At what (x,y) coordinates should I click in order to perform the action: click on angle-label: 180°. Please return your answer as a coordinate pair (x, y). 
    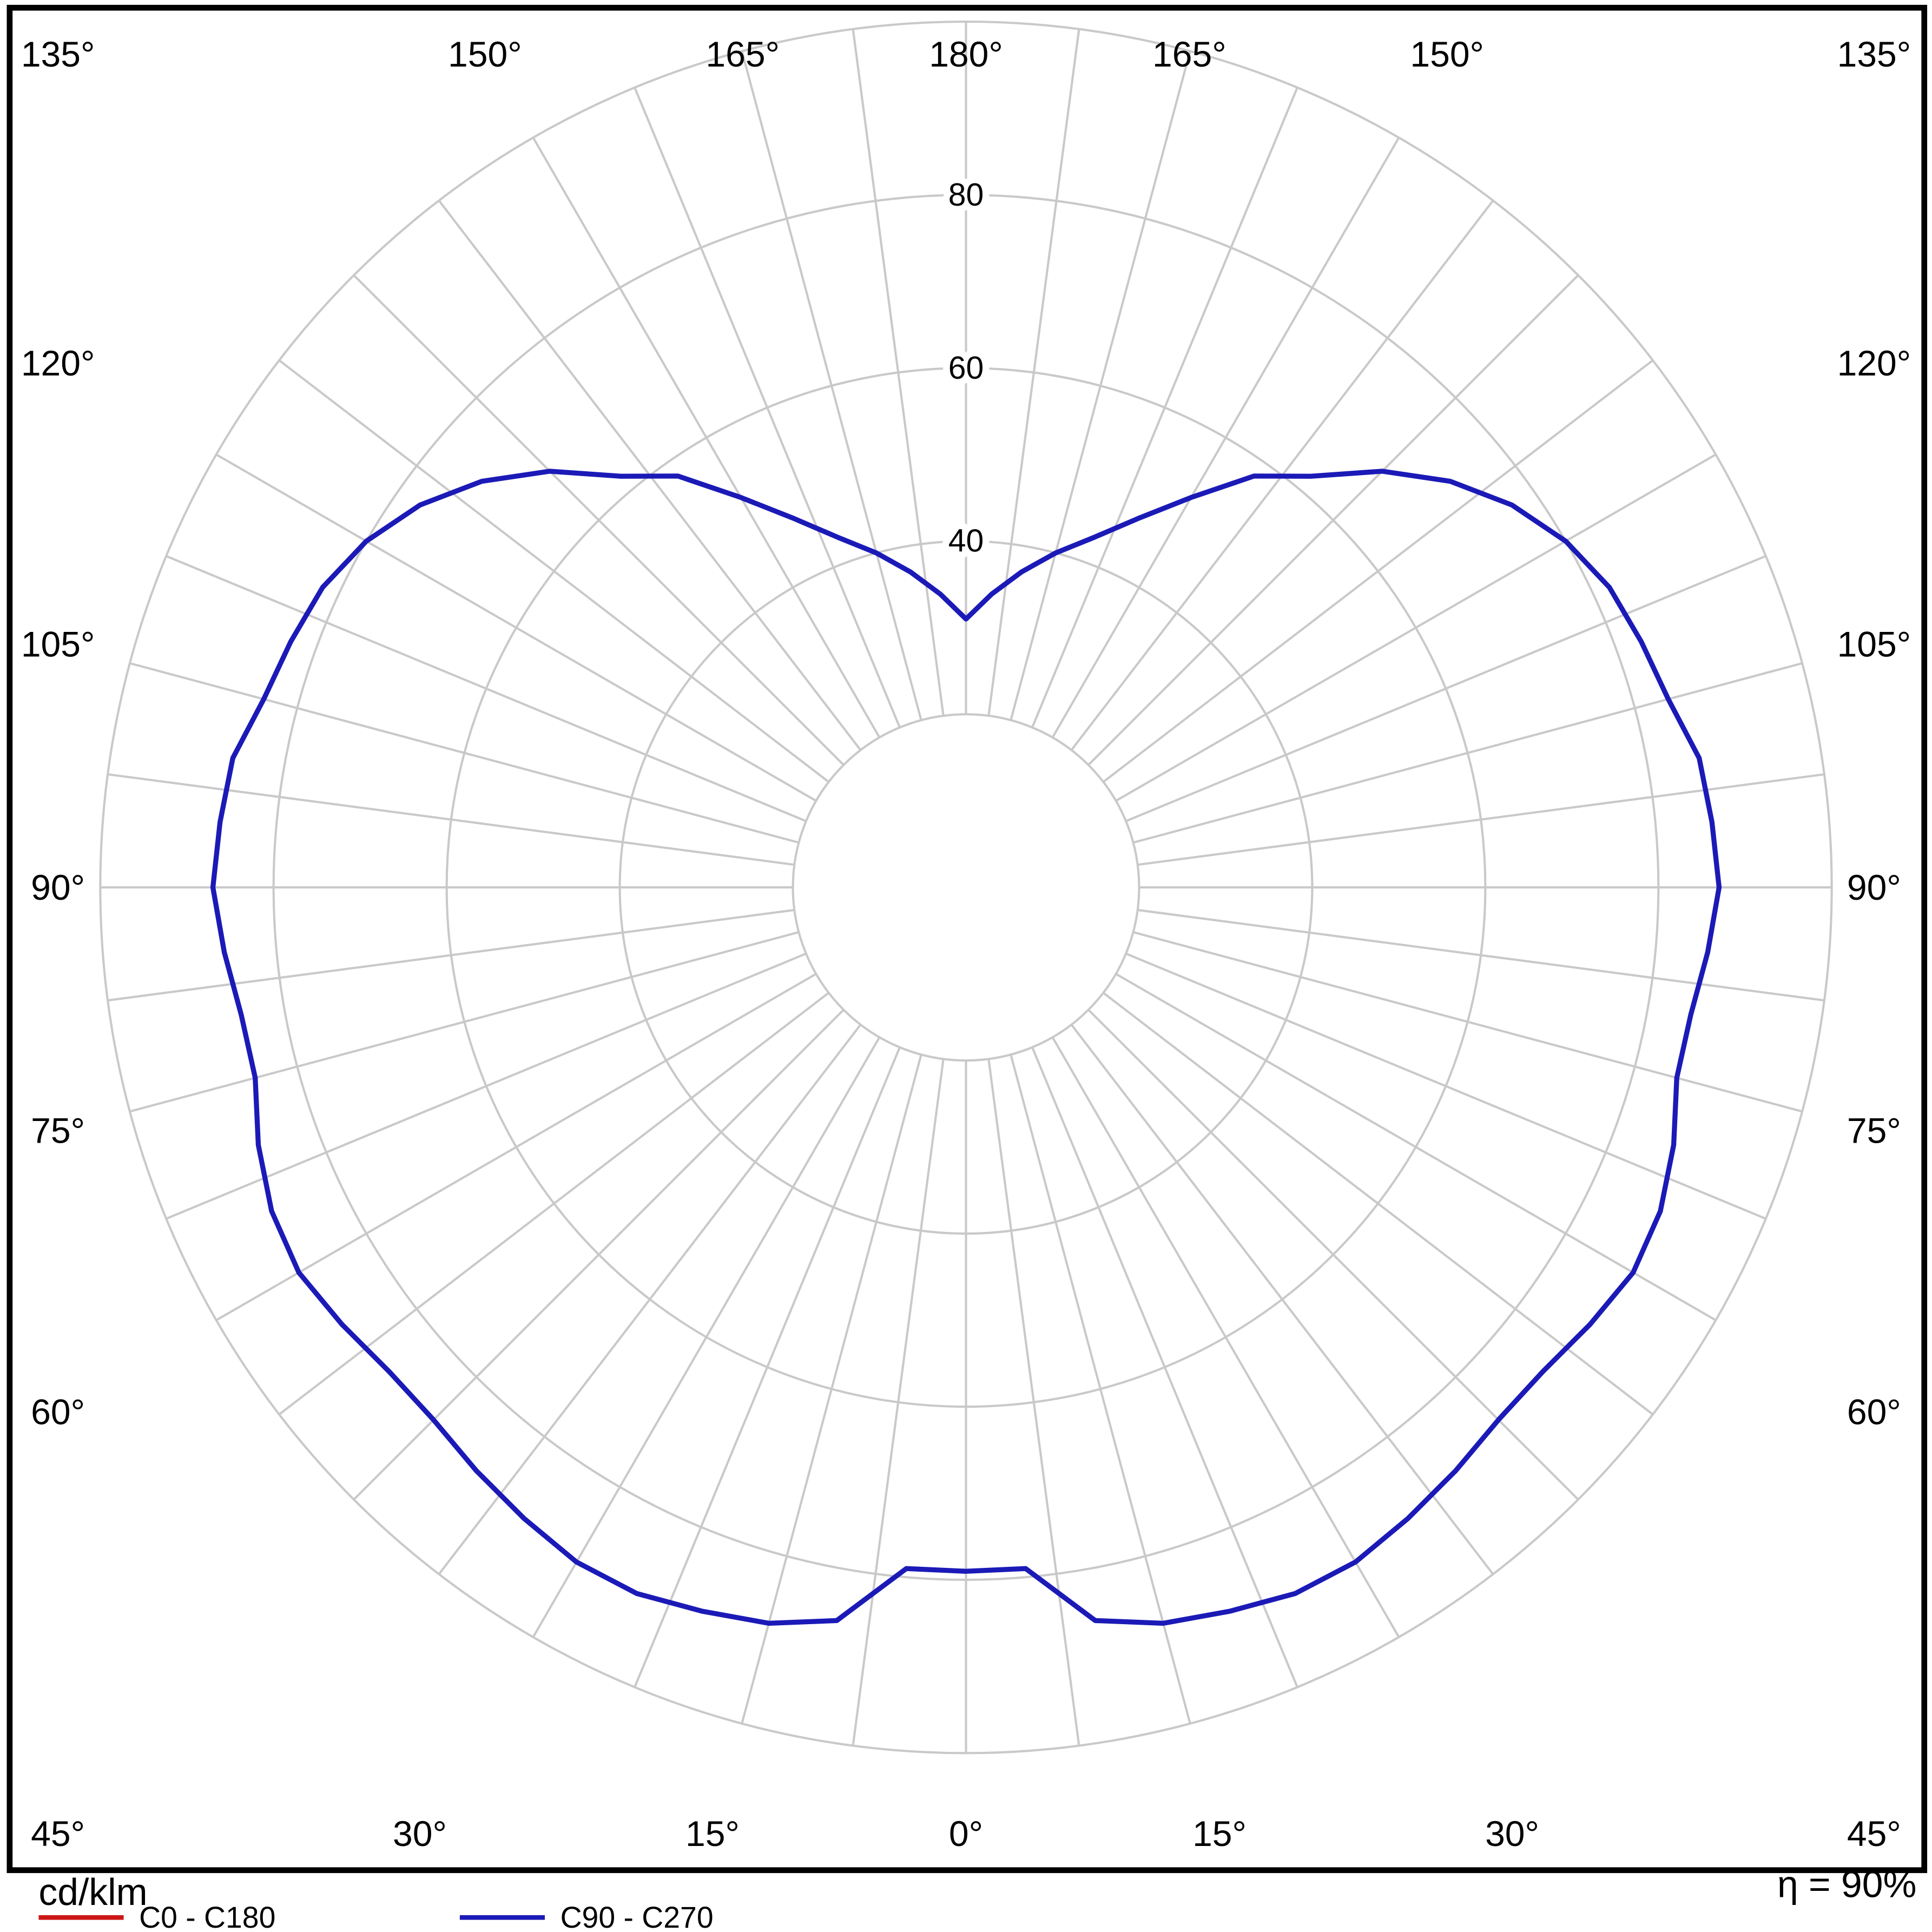
    Looking at the image, I should click on (966, 54).